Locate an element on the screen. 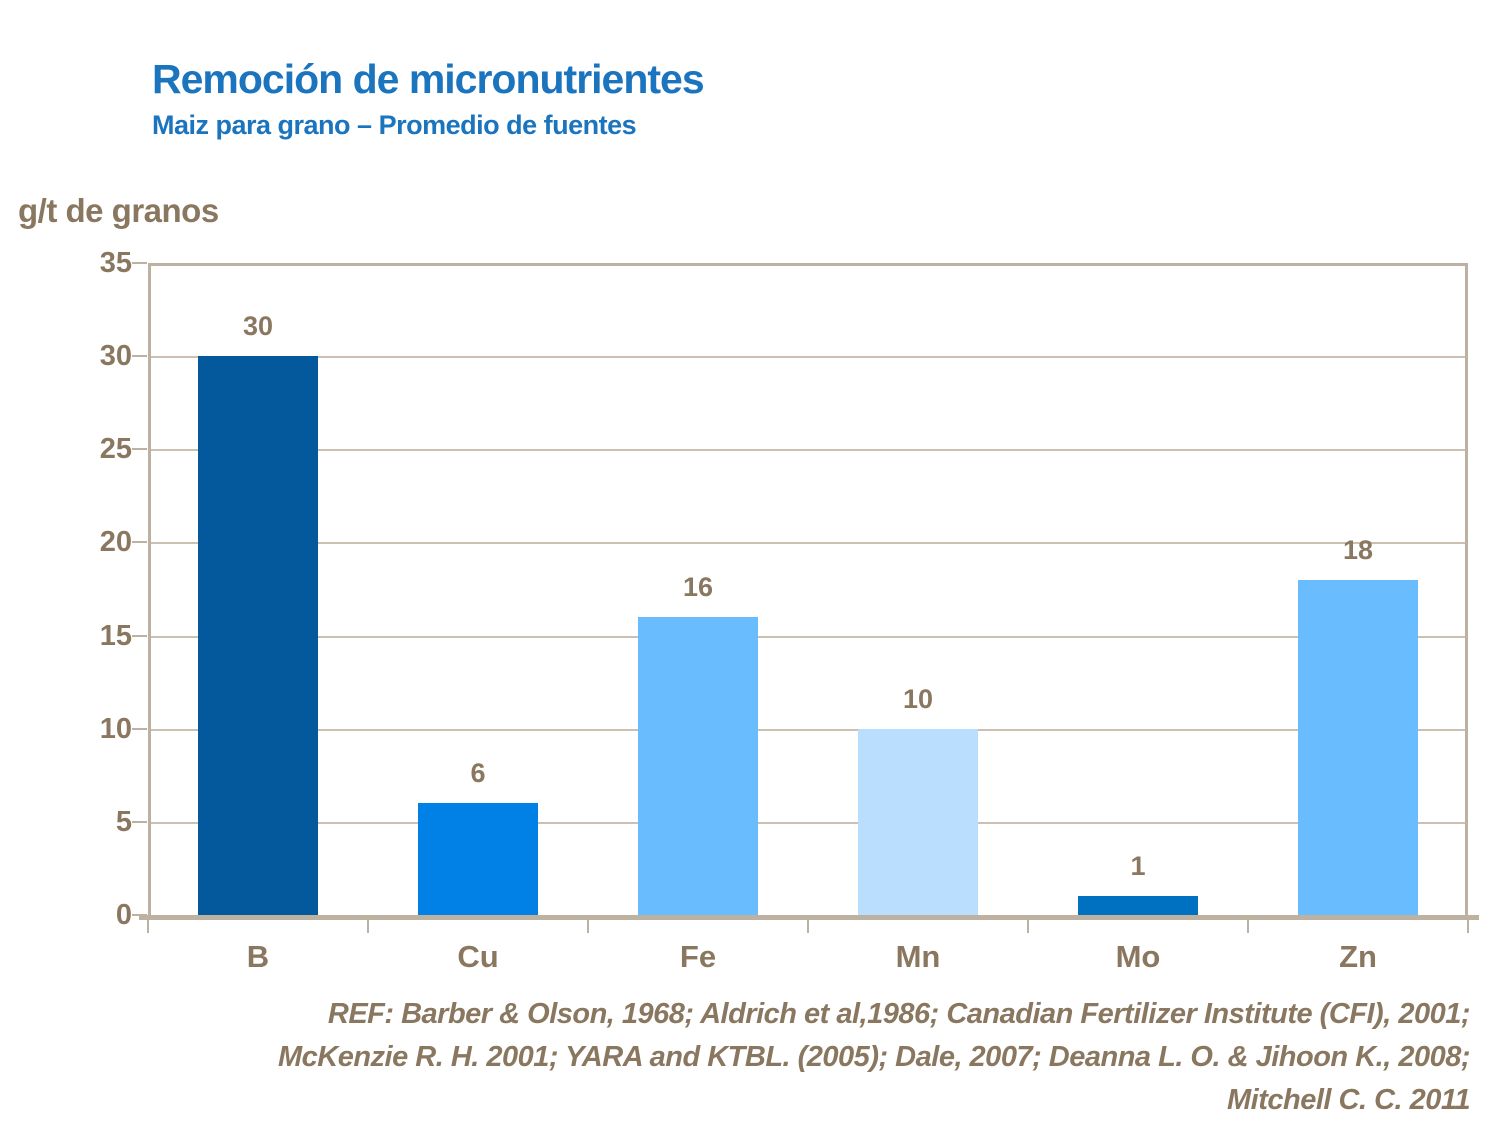  bar-value-label: 10 is located at coordinates (918, 698).